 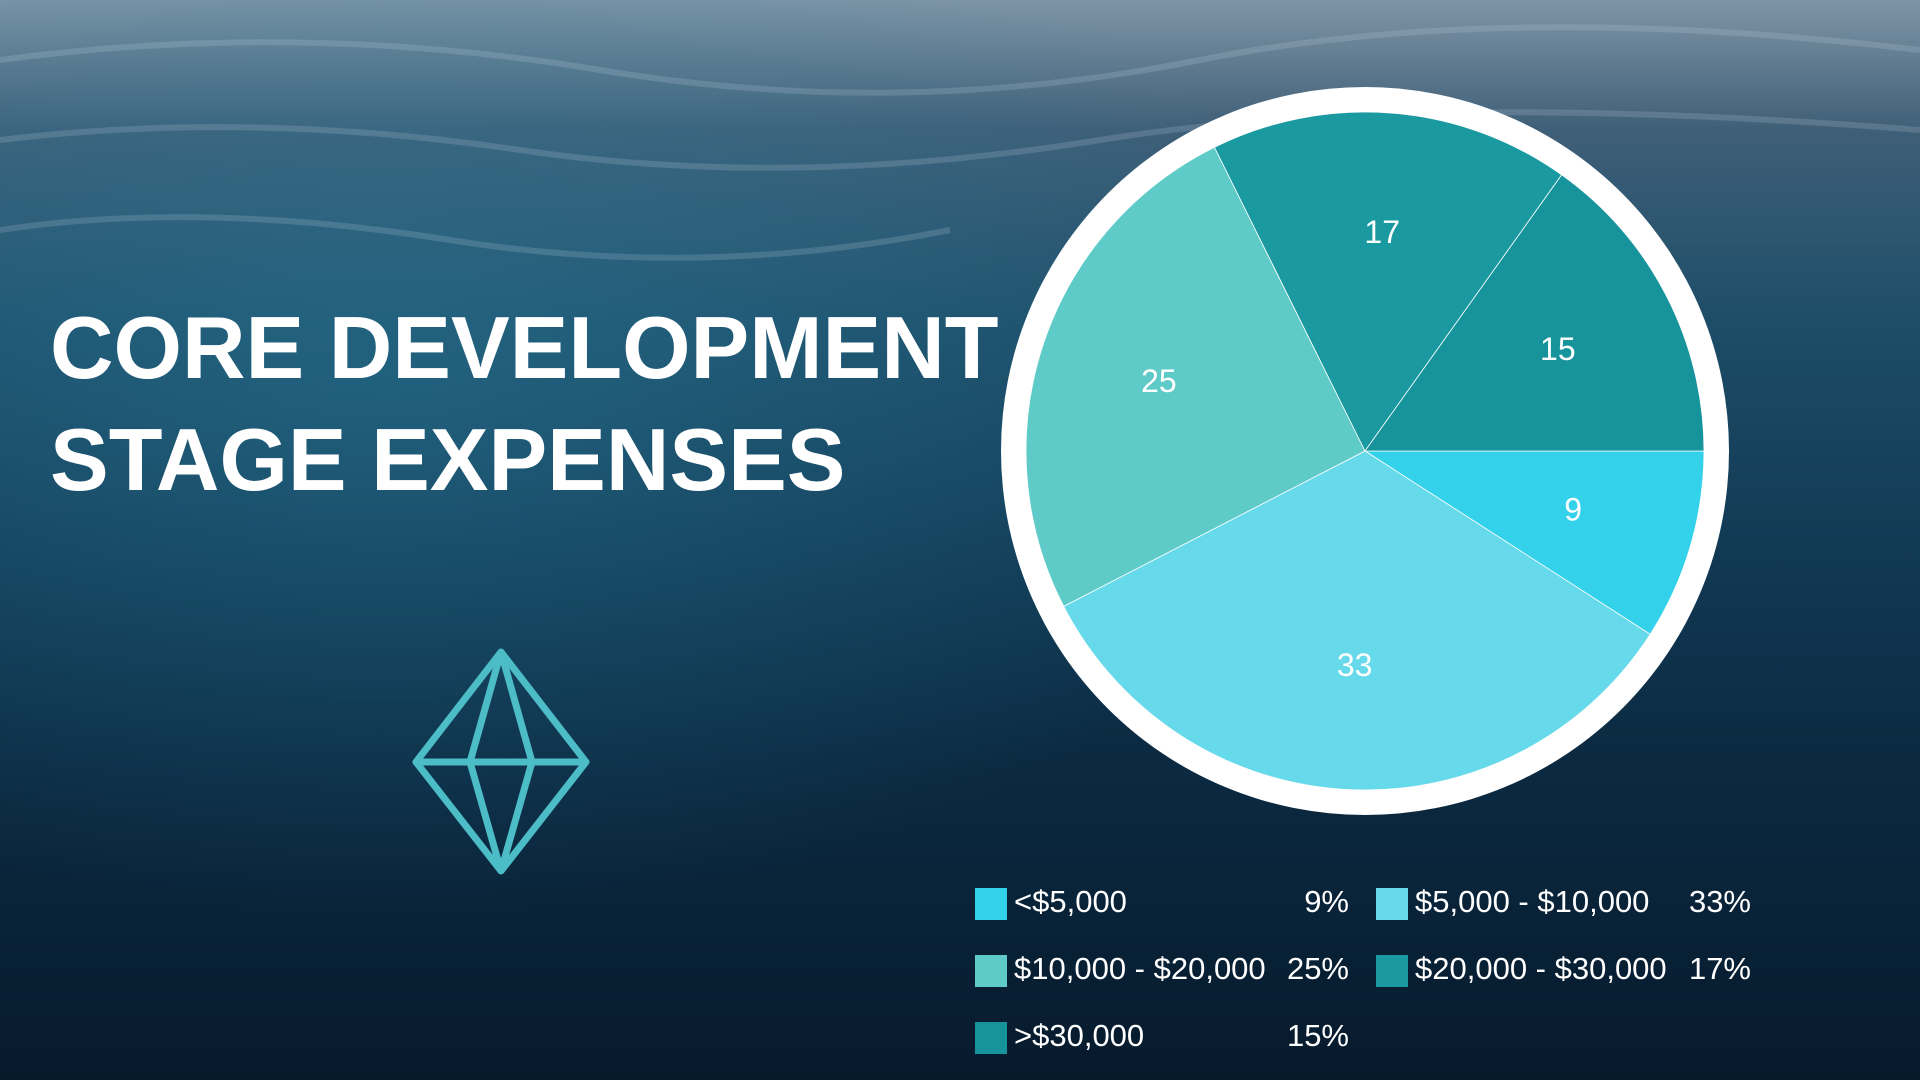 I want to click on legend-value: 15%, so click(x=1318, y=1035).